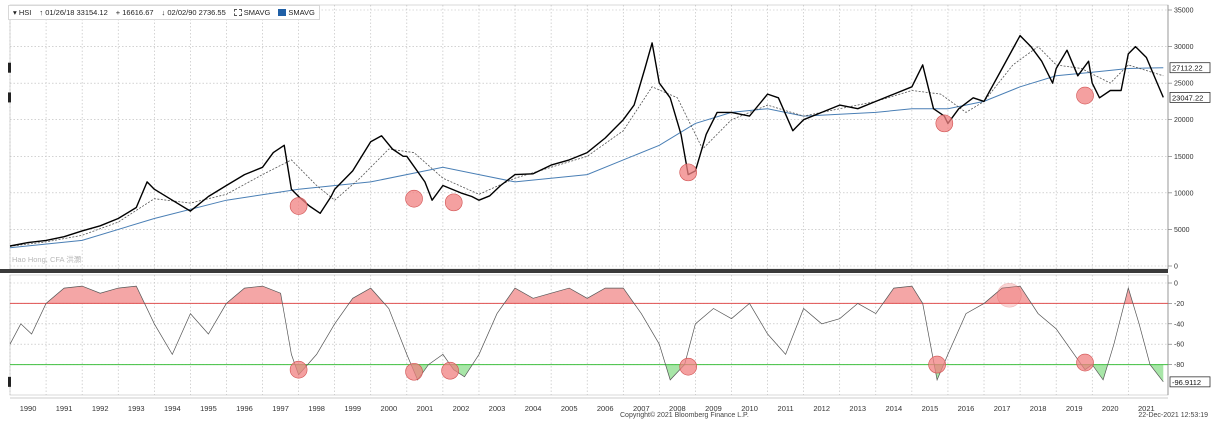 This screenshot has height=423, width=1212. What do you see at coordinates (64, 408) in the screenshot?
I see `x-tick-label: 1991` at bounding box center [64, 408].